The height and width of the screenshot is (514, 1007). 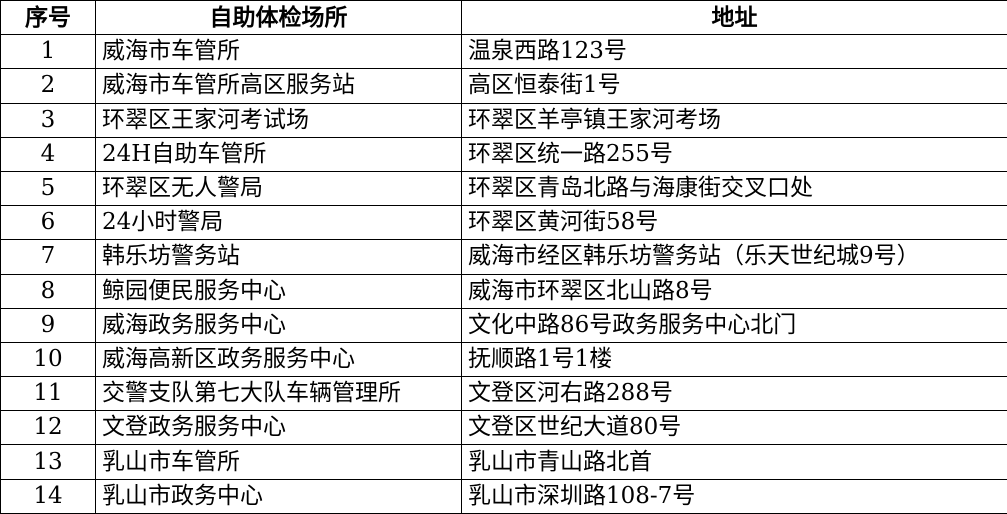 What do you see at coordinates (48, 394) in the screenshot?
I see `cell-index: 11` at bounding box center [48, 394].